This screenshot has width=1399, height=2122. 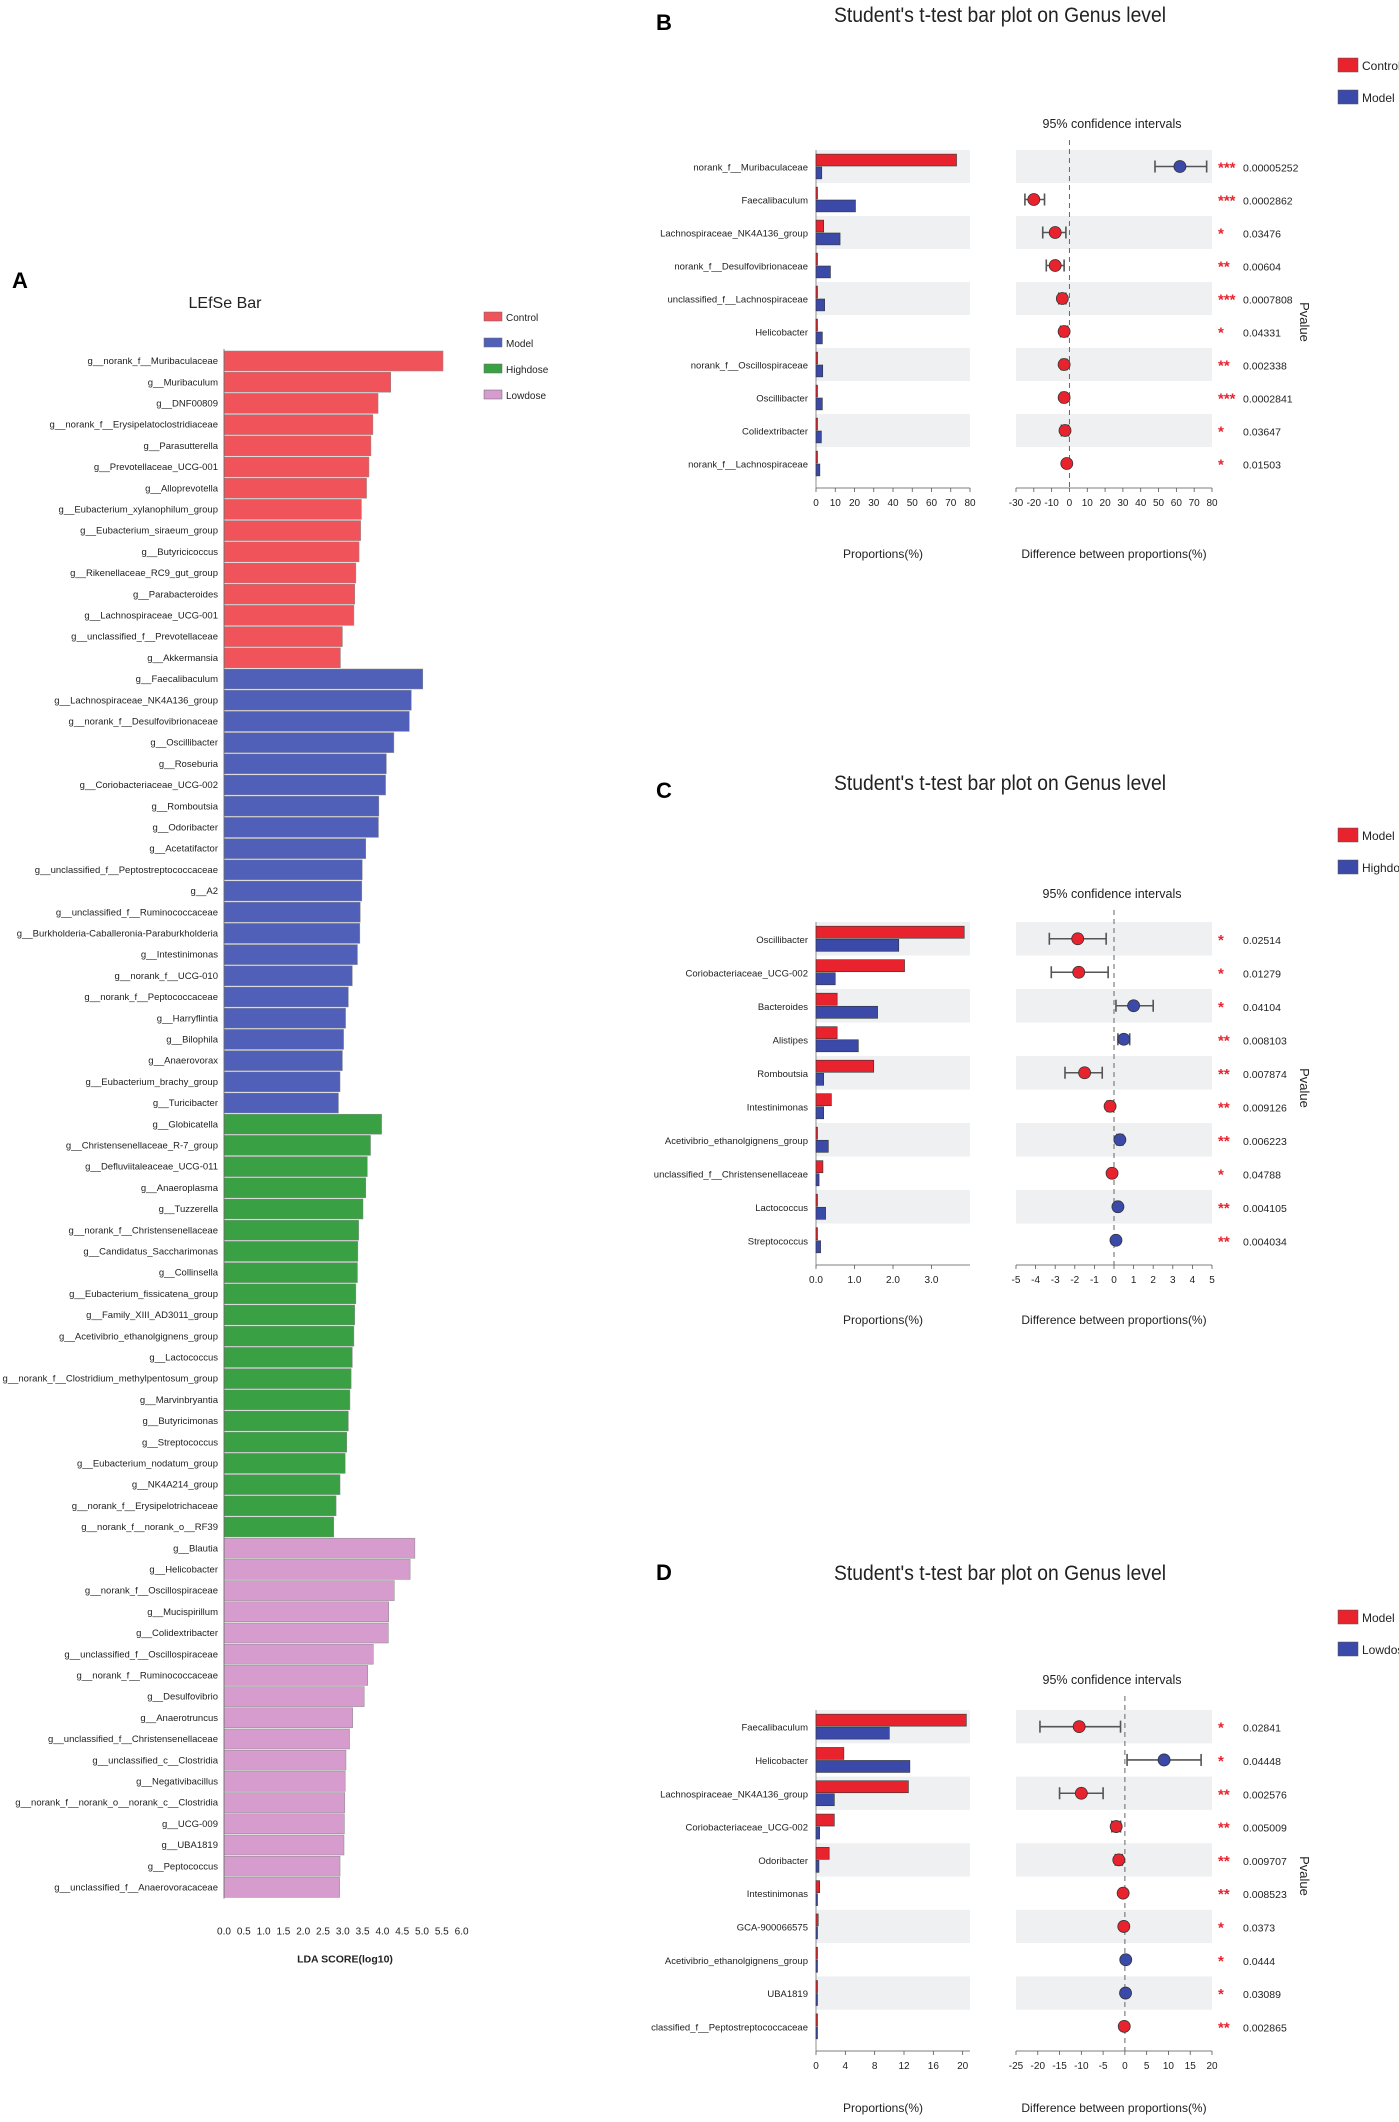 I want to click on ttest-legend-swatch, so click(x=1348, y=1649).